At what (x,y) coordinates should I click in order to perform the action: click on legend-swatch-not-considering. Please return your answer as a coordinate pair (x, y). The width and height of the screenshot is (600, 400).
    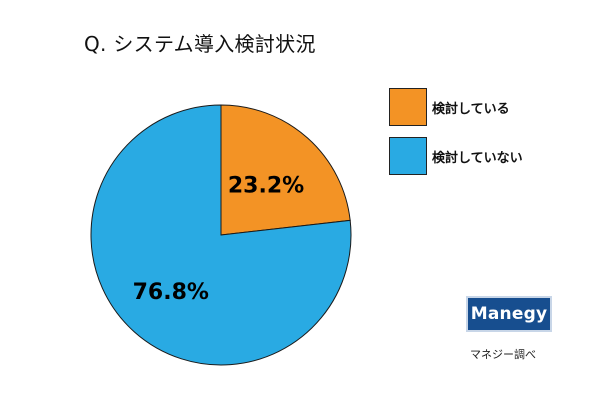
    Looking at the image, I should click on (408, 156).